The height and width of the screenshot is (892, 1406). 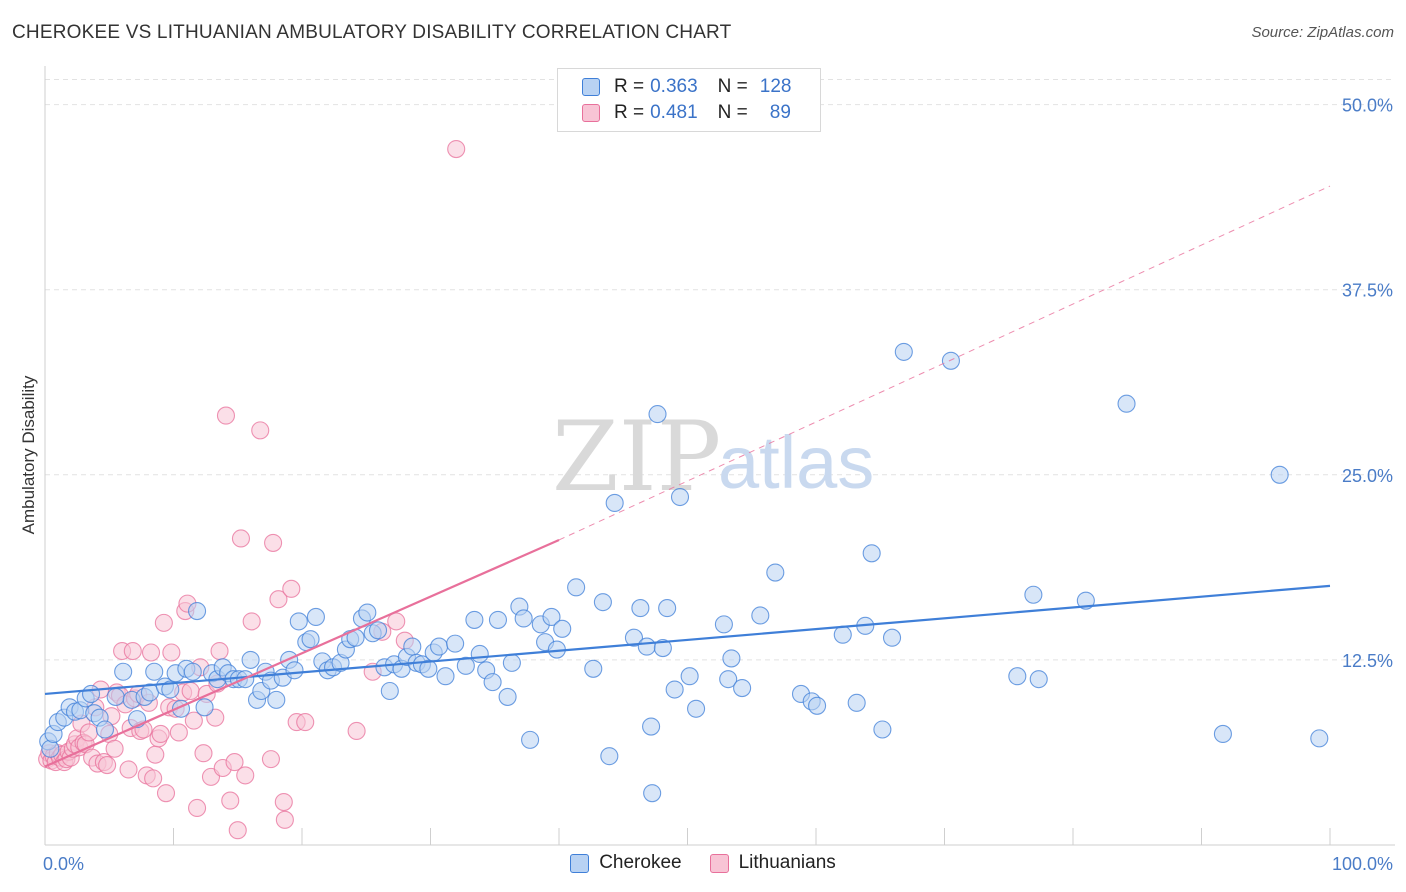 What do you see at coordinates (775, 86) in the screenshot?
I see `legend-n-value: 128` at bounding box center [775, 86].